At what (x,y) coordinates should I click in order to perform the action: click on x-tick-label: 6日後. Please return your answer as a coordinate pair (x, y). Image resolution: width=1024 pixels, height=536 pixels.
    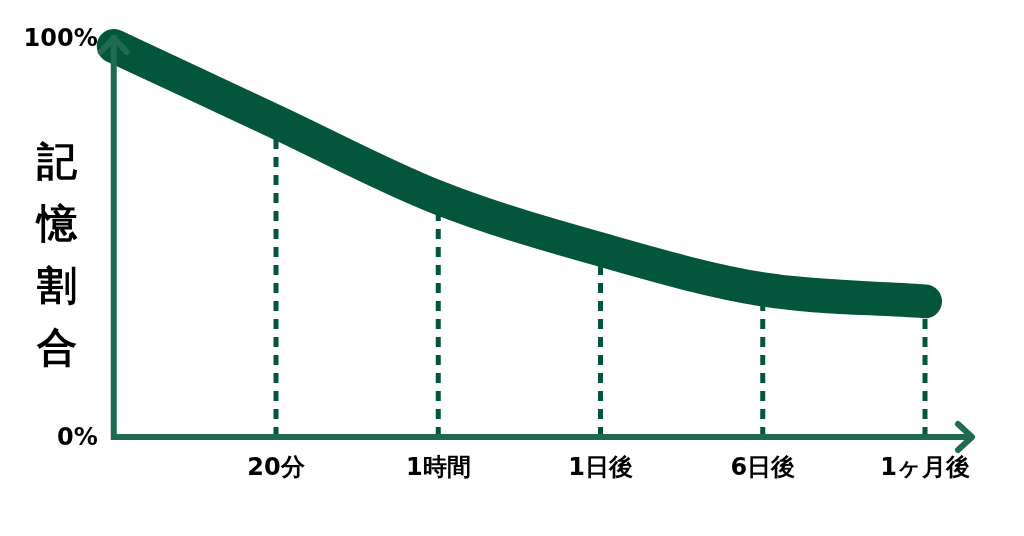
    Looking at the image, I should click on (763, 467).